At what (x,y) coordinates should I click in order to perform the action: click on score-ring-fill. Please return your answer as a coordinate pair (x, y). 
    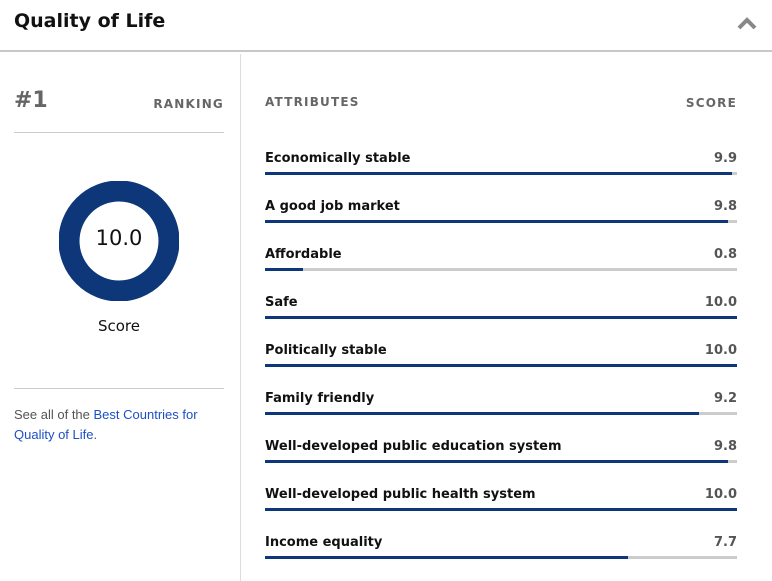
    Looking at the image, I should click on (119, 241).